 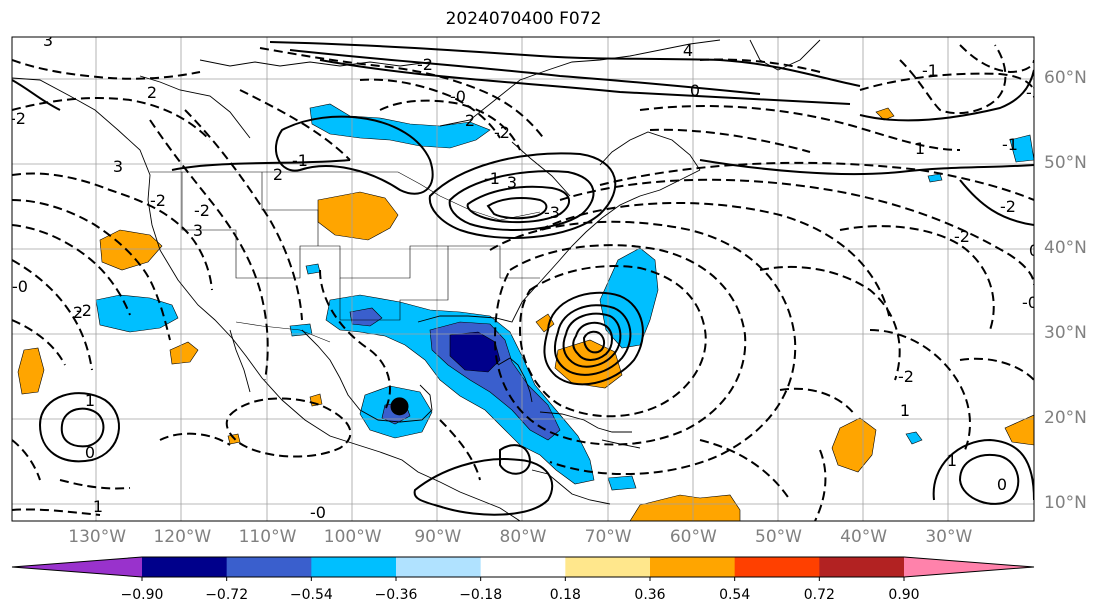 I want to click on lon-tick-label: 90°W, so click(x=438, y=537).